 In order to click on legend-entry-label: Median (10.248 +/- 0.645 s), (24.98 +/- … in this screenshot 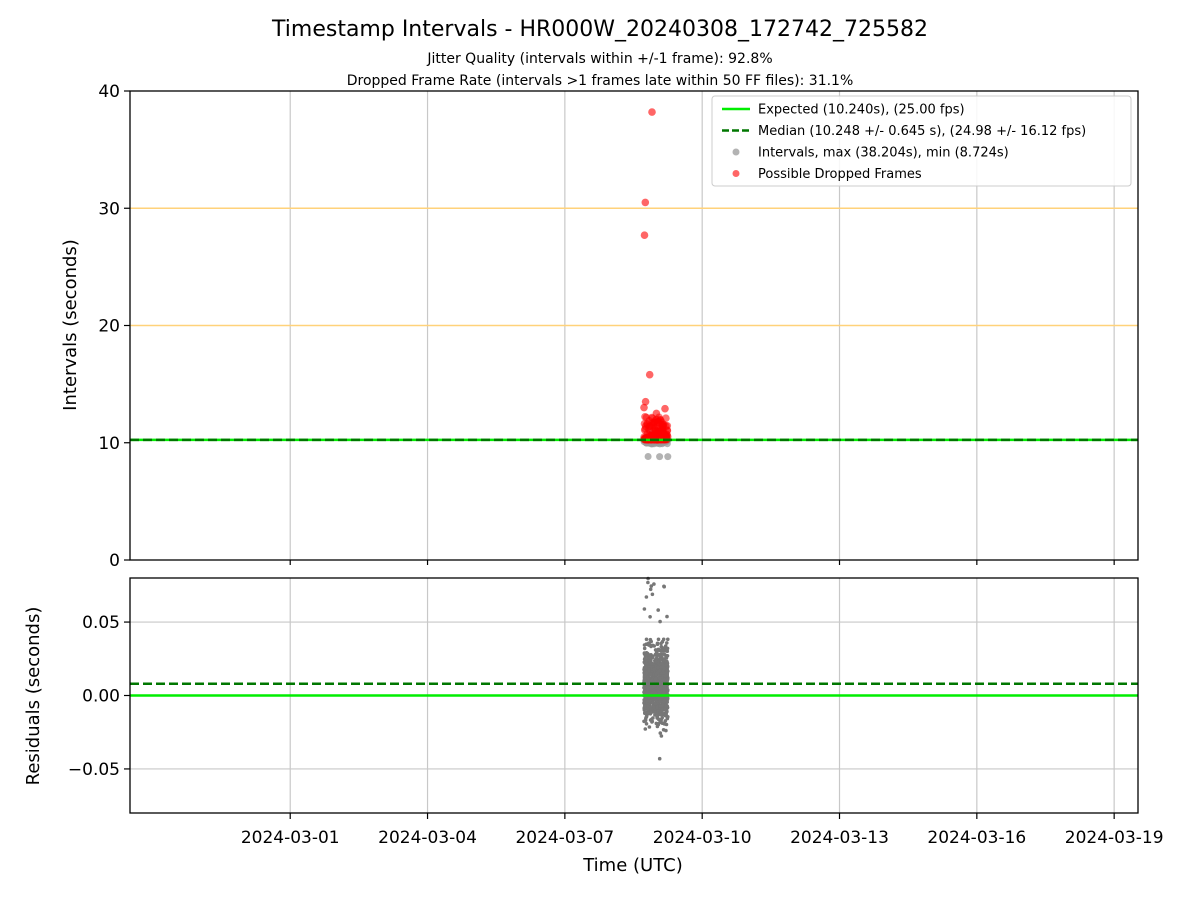, I will do `click(922, 131)`.